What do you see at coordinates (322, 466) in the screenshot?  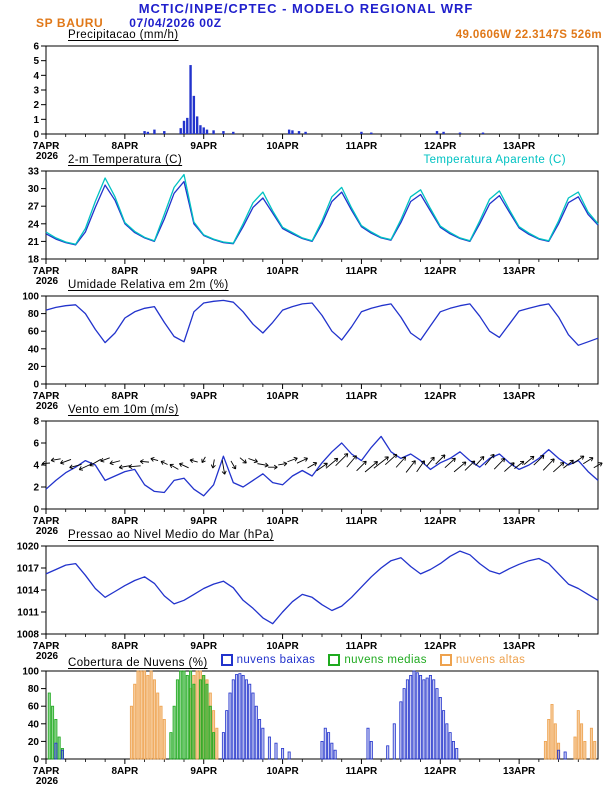 I see `velocidade-vento-line` at bounding box center [322, 466].